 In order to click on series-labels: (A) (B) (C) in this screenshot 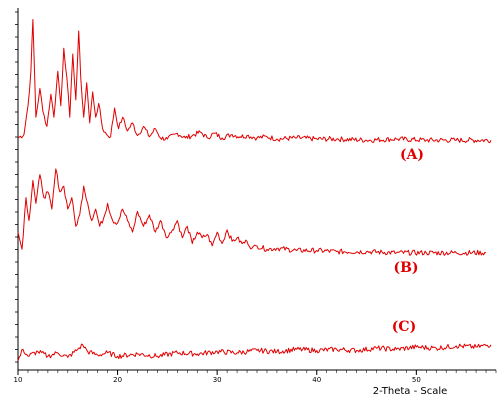, I will do `click(408, 241)`.